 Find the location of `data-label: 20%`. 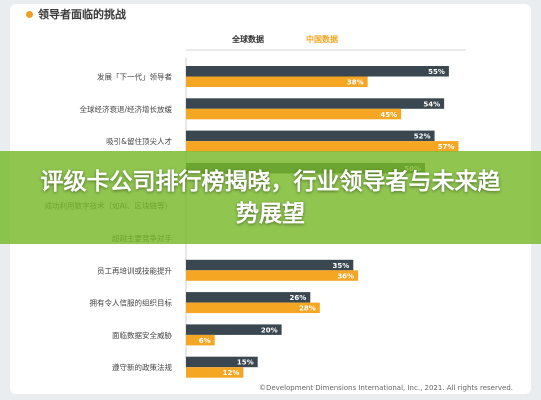

data-label: 20% is located at coordinates (269, 330).